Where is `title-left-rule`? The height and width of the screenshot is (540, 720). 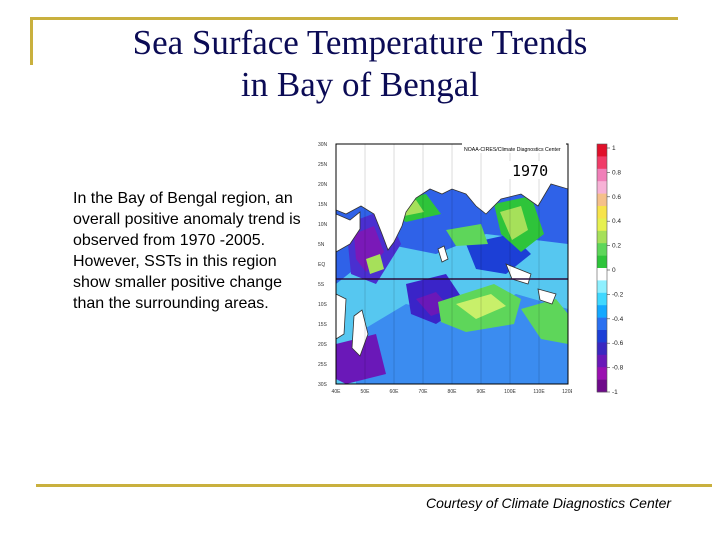 title-left-rule is located at coordinates (31, 41).